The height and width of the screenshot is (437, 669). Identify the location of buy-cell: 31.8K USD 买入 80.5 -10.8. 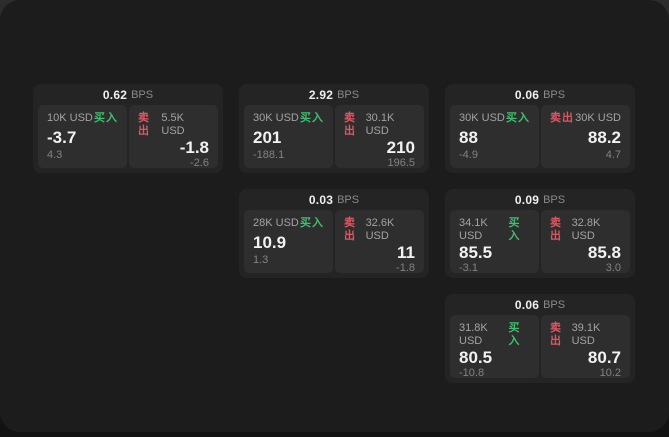
(494, 347).